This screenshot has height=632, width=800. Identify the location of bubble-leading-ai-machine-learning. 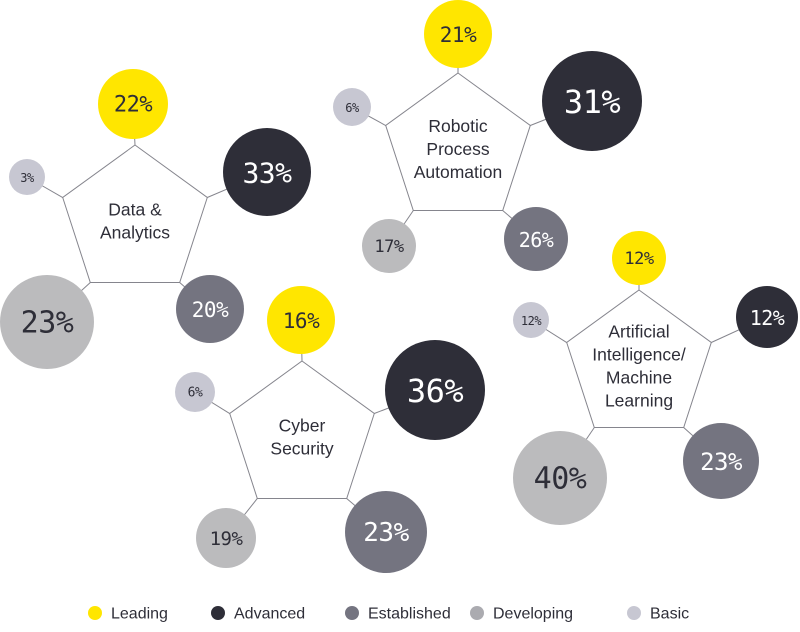
(639, 258).